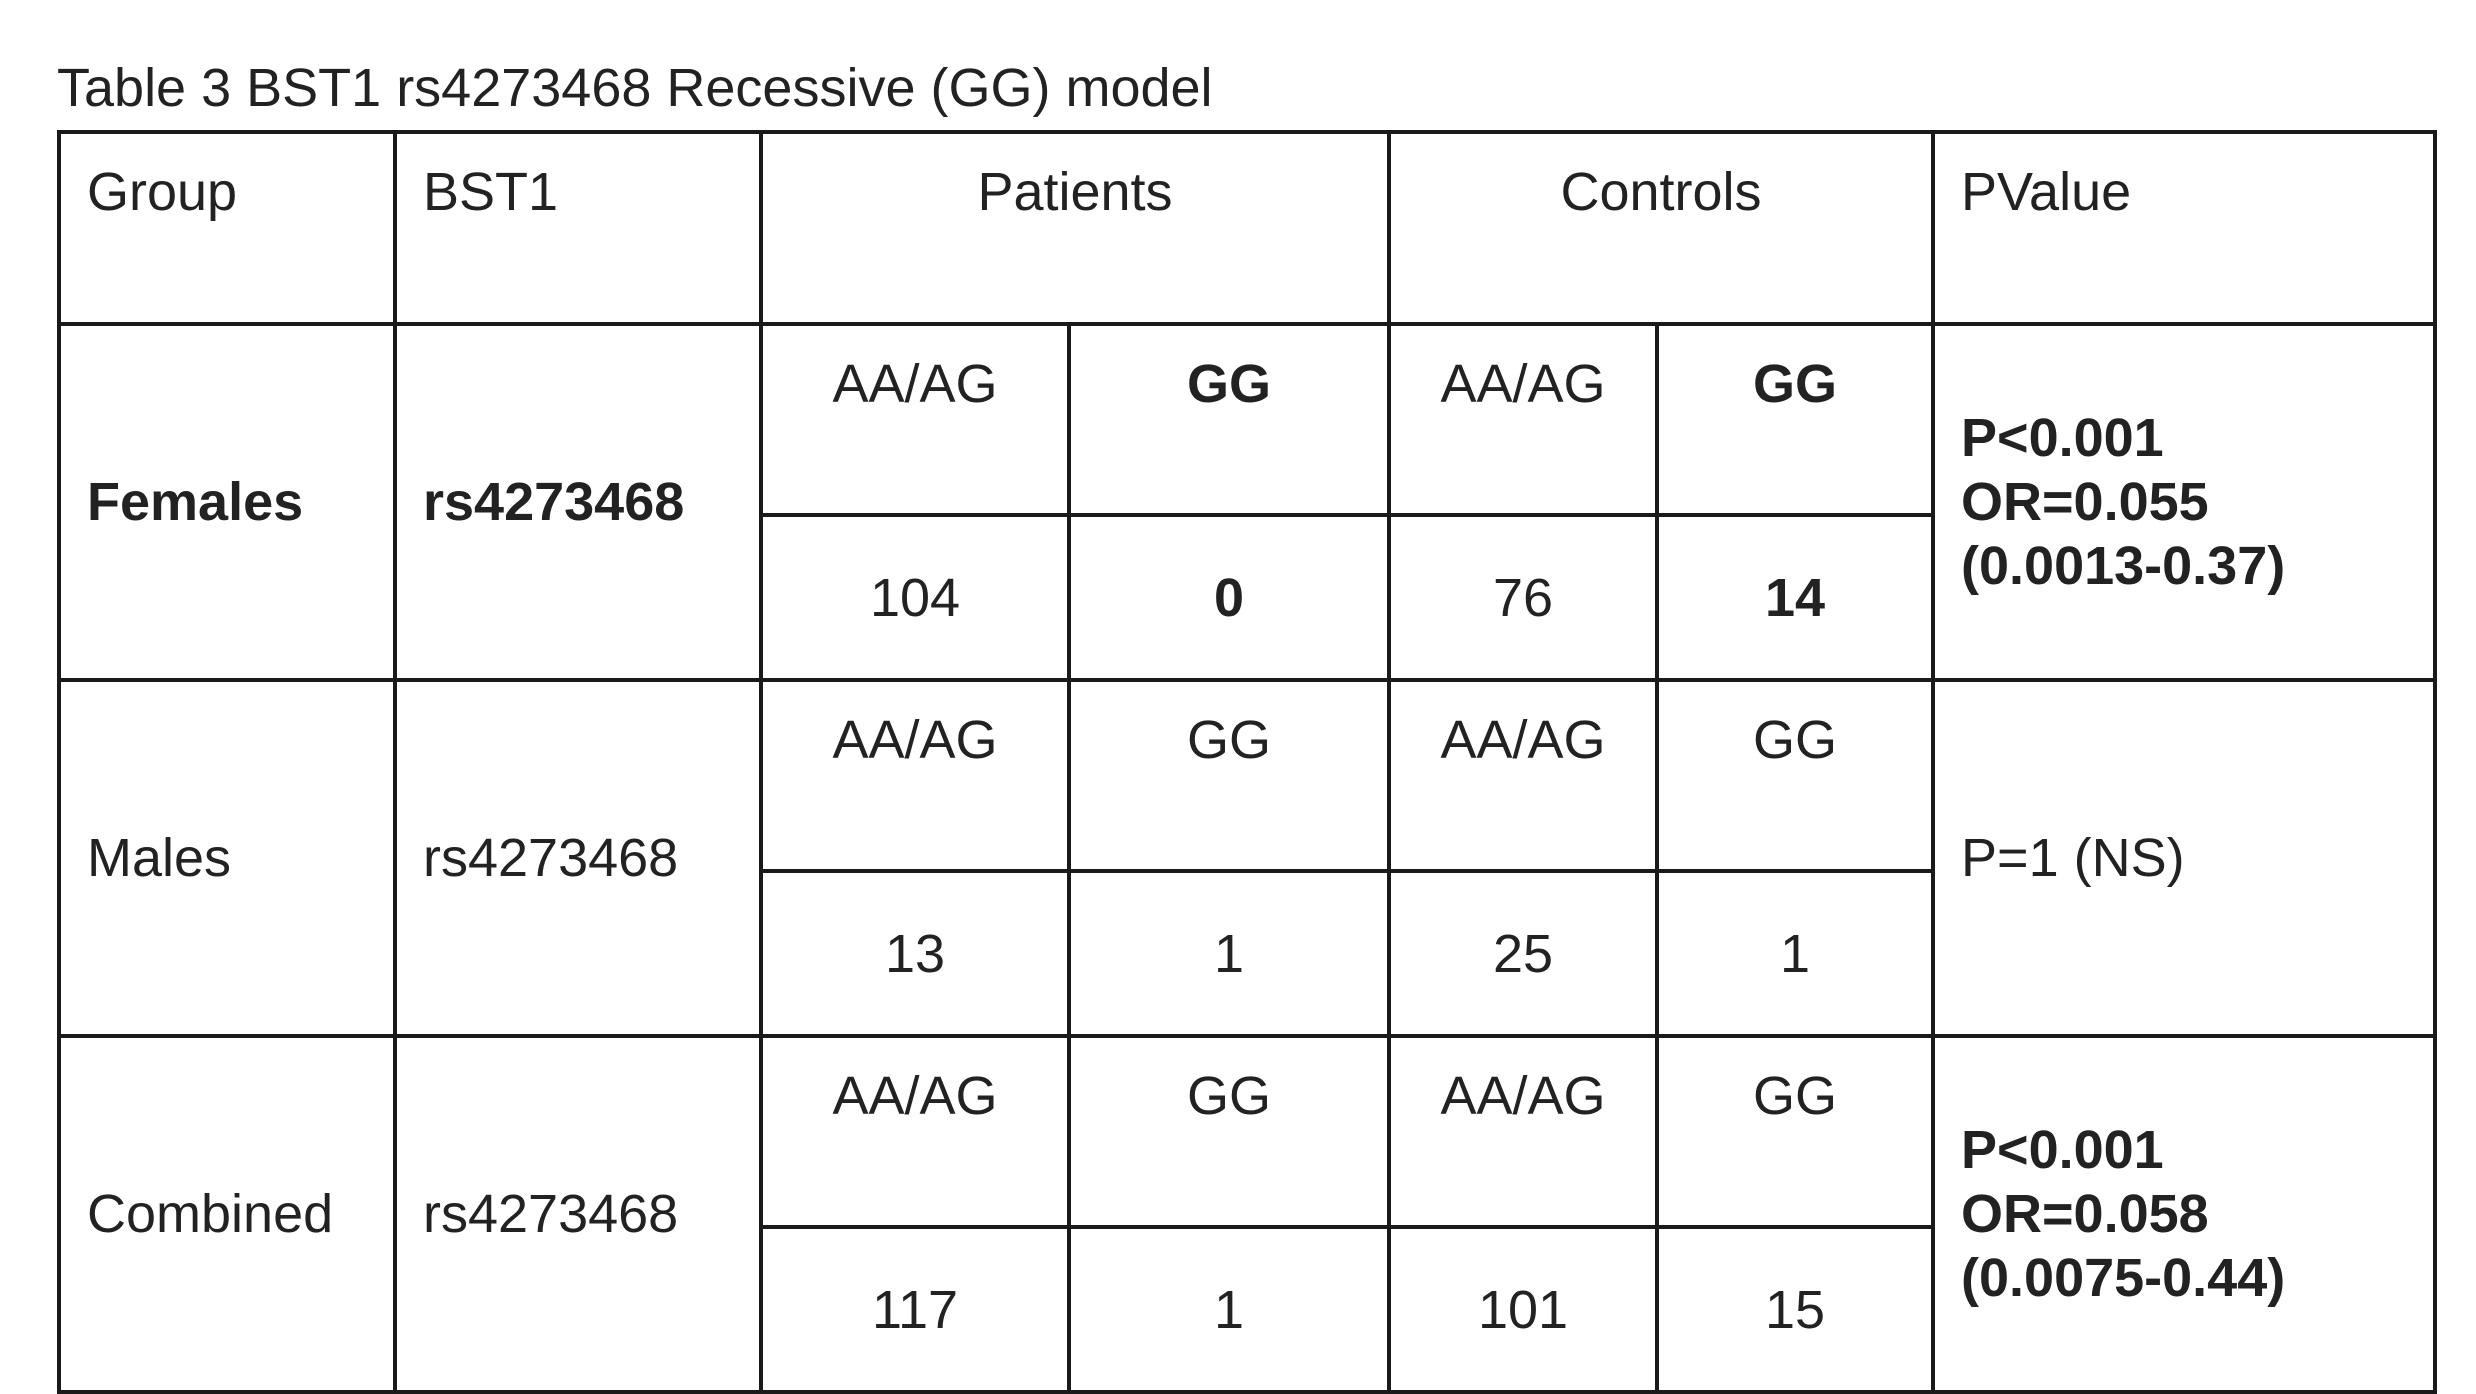 Image resolution: width=2476 pixels, height=1394 pixels. What do you see at coordinates (227, 228) in the screenshot?
I see `header-group: Group` at bounding box center [227, 228].